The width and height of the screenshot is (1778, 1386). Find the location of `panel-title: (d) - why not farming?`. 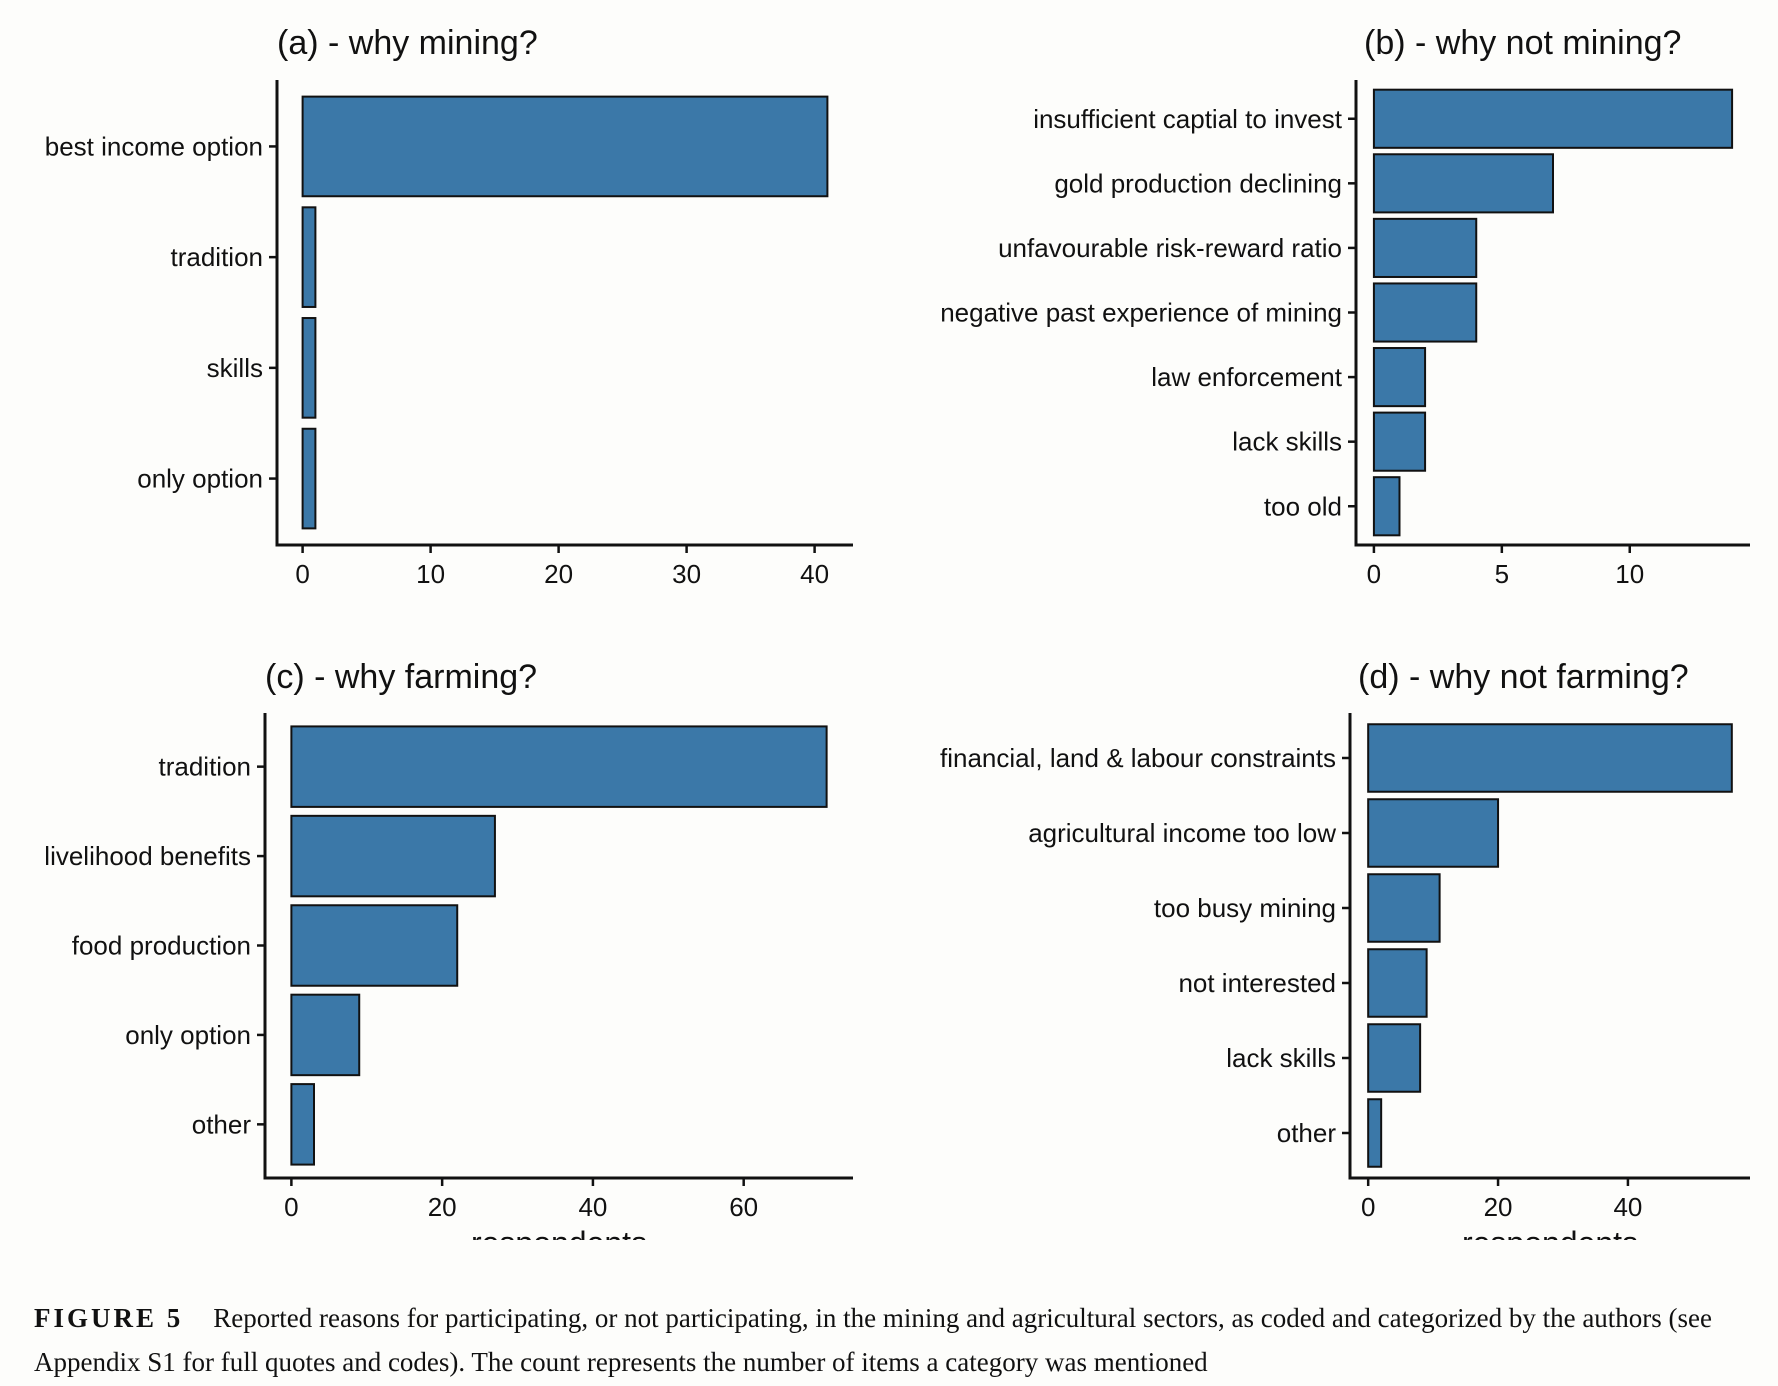

panel-title: (d) - why not farming? is located at coordinates (1523, 677).